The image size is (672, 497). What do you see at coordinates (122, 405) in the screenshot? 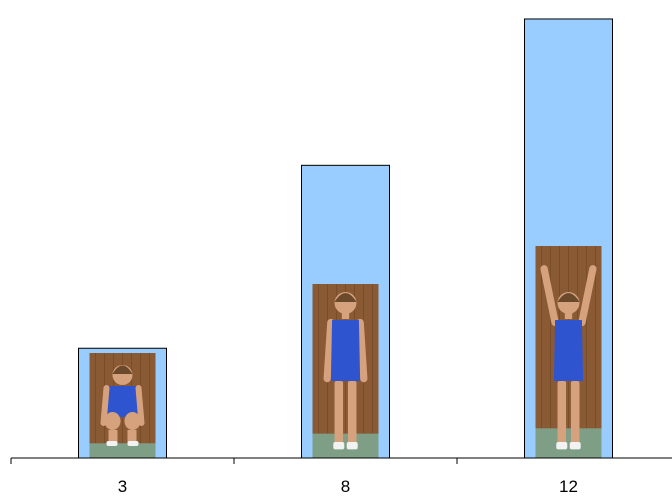
I see `crouching-boy-photo` at bounding box center [122, 405].